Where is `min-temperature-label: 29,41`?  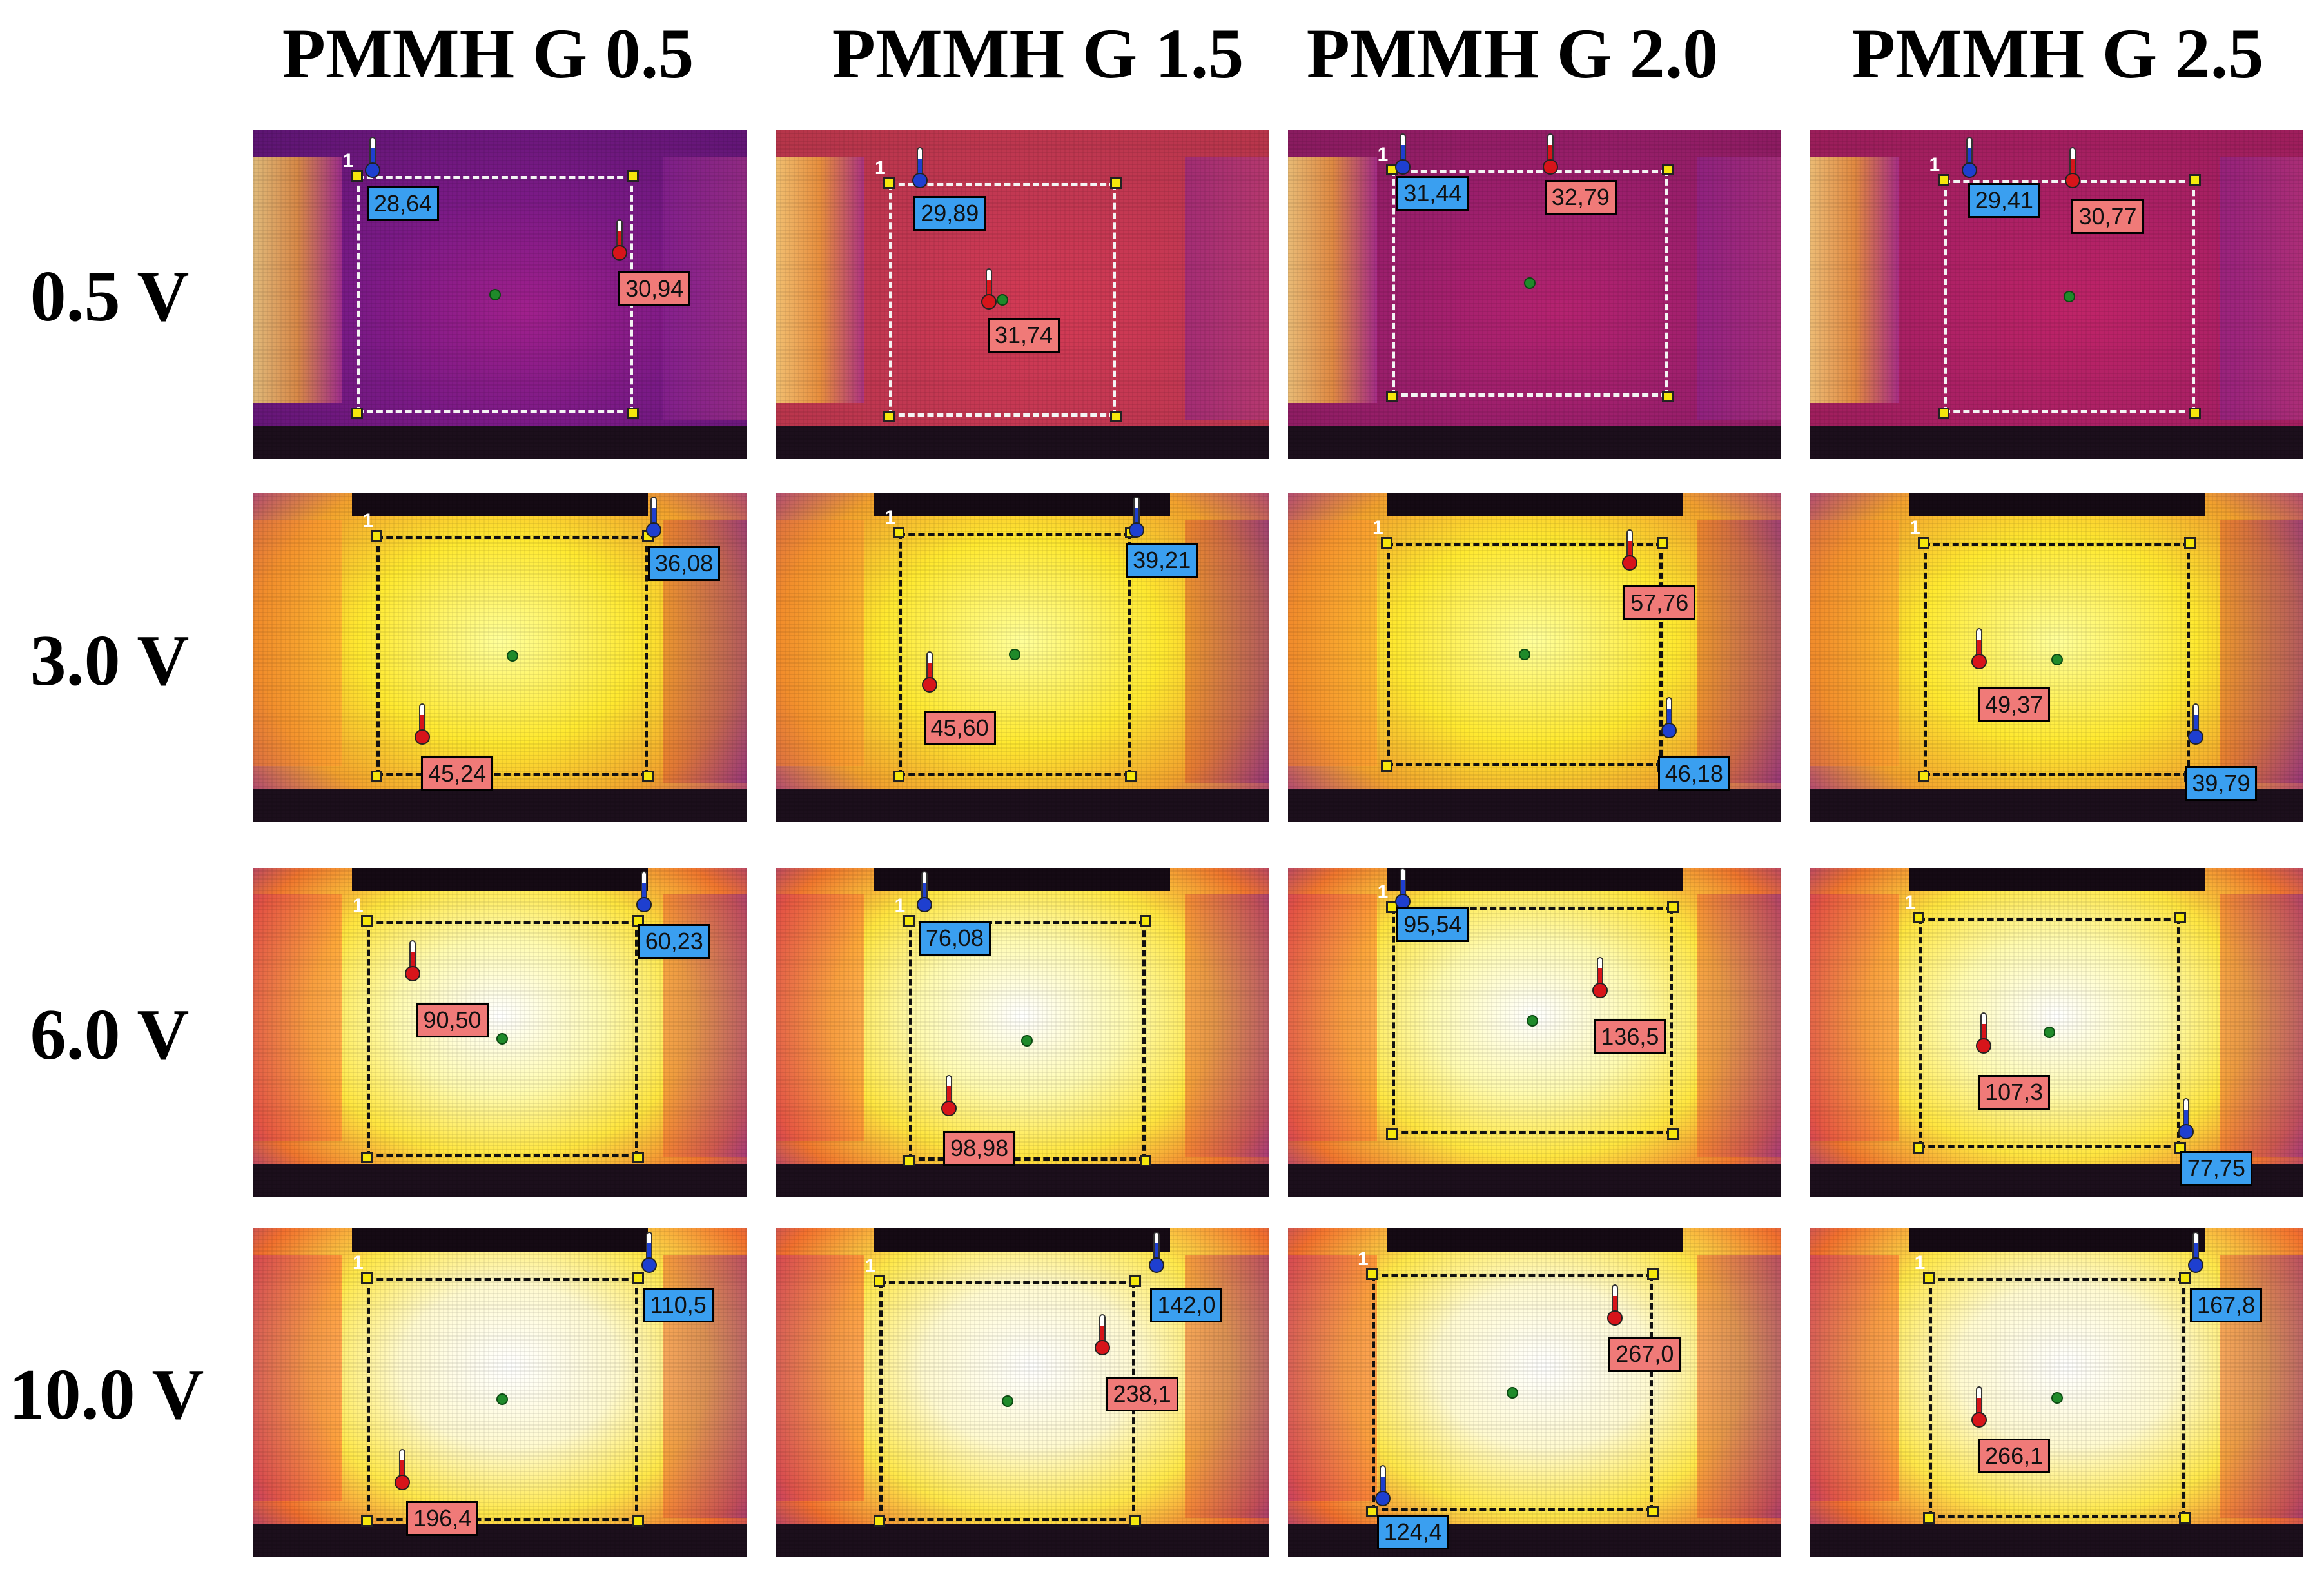 min-temperature-label: 29,41 is located at coordinates (2004, 200).